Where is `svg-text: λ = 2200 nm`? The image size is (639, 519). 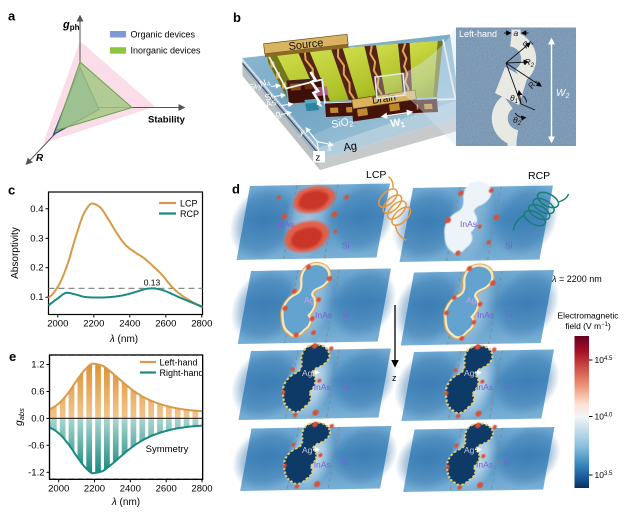
svg-text: λ = 2200 nm is located at coordinates (576, 279).